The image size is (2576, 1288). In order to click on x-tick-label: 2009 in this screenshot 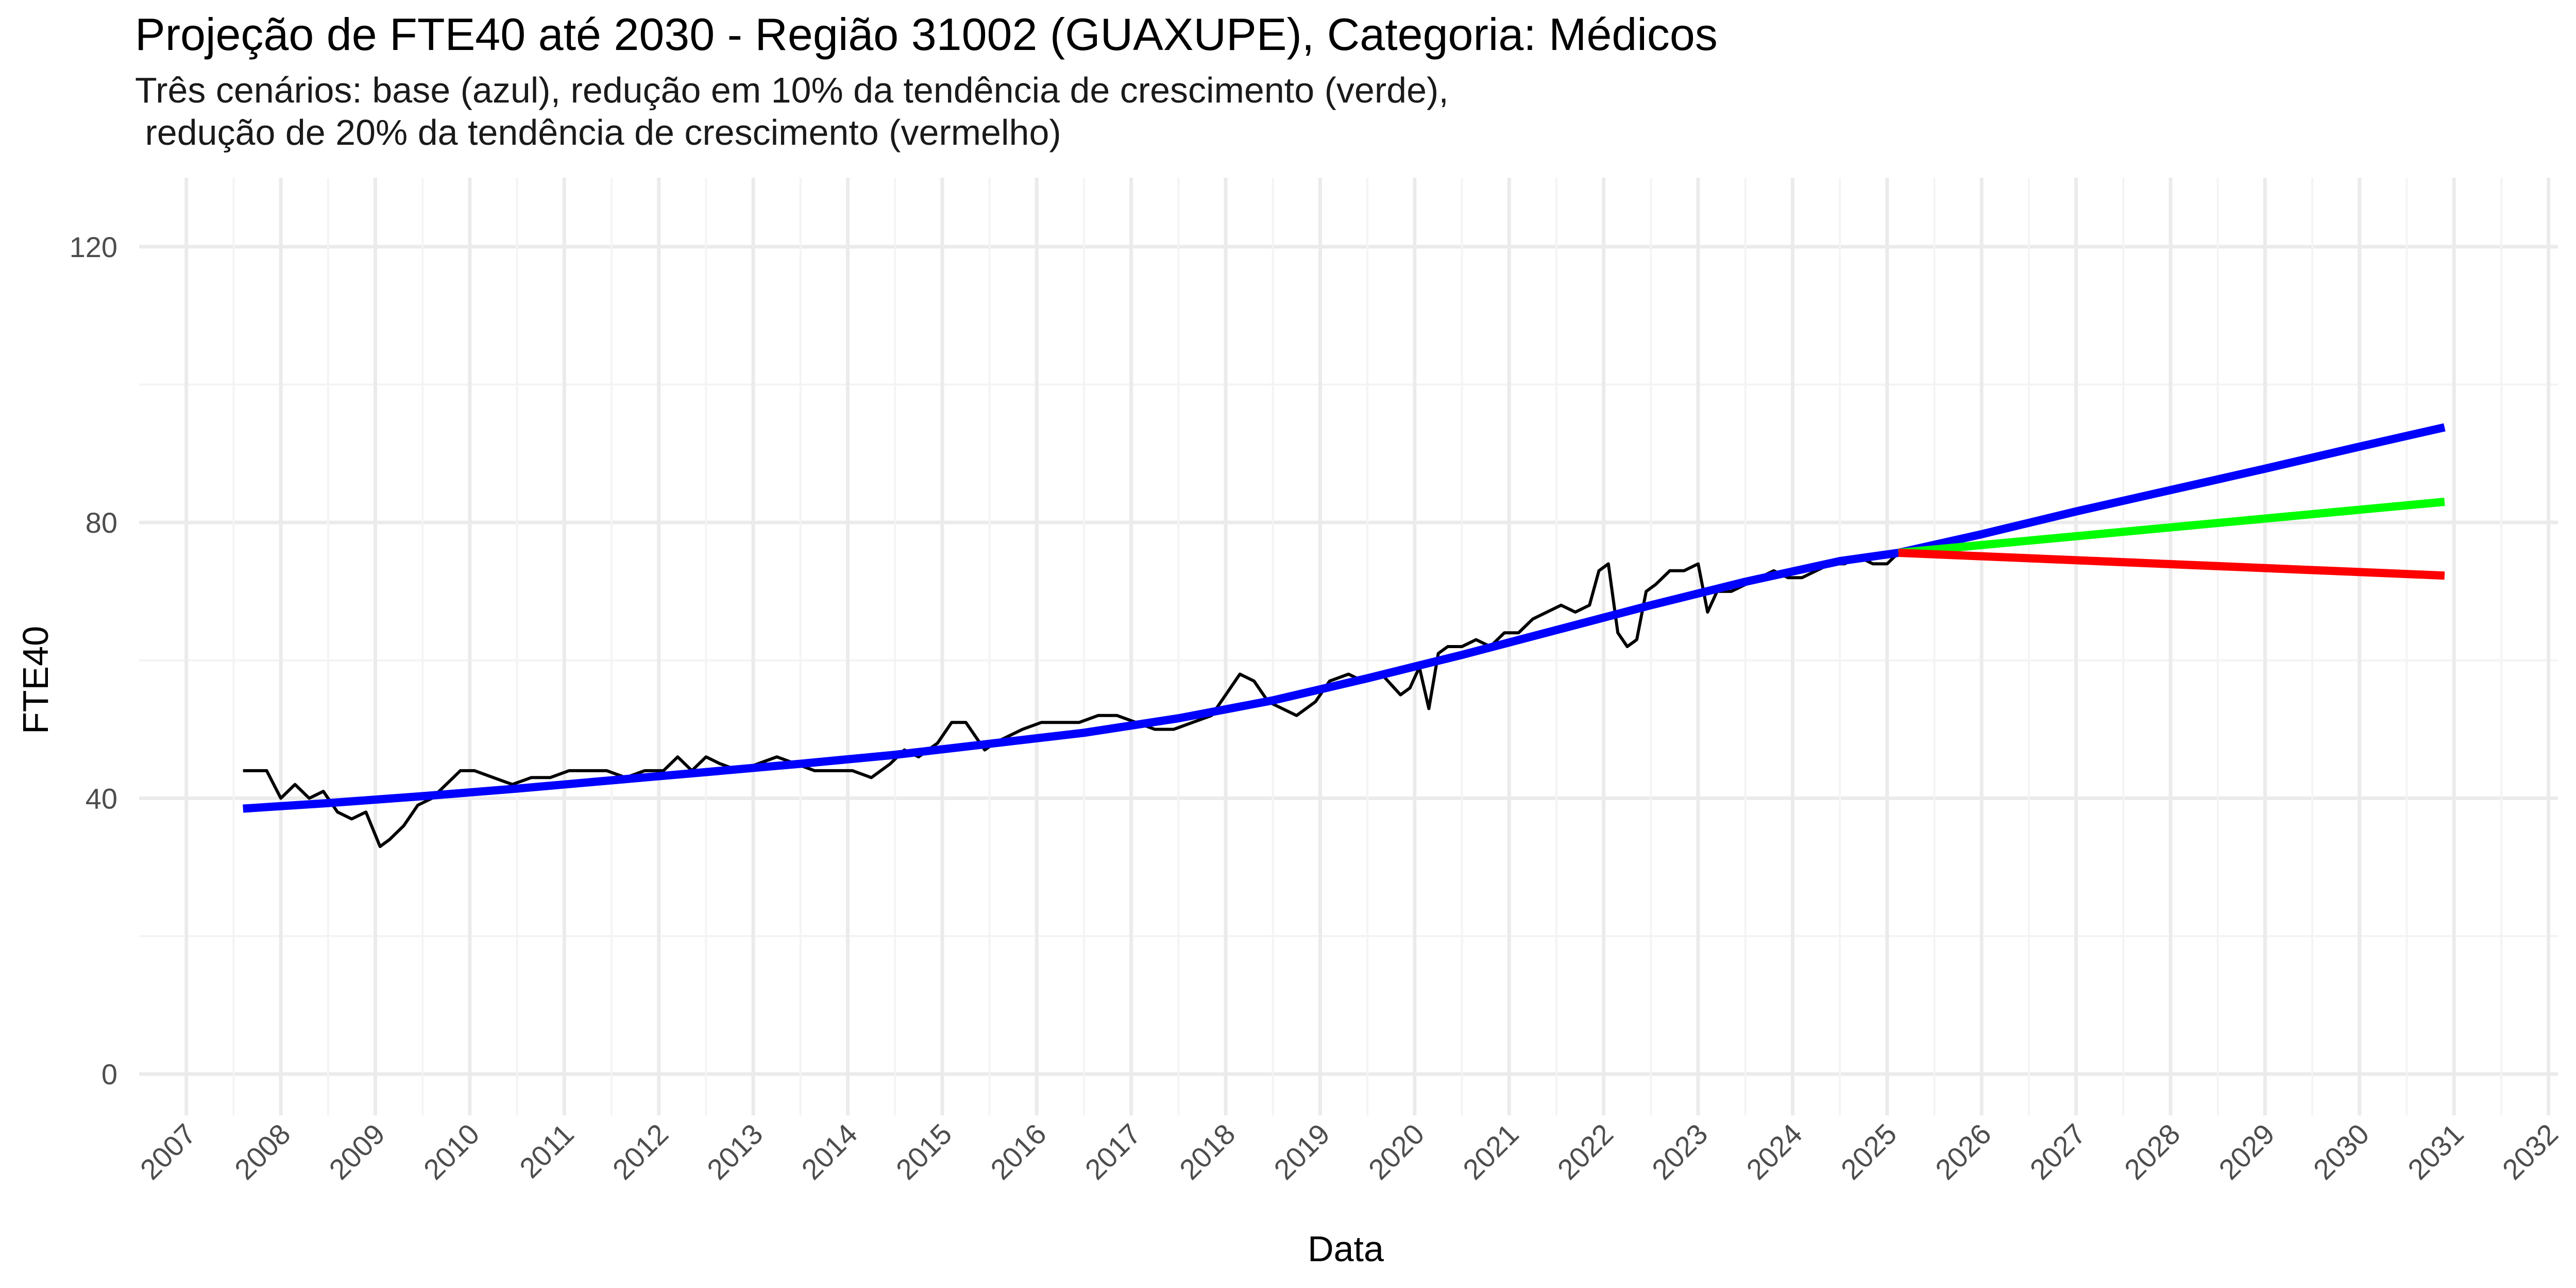, I will do `click(357, 1151)`.